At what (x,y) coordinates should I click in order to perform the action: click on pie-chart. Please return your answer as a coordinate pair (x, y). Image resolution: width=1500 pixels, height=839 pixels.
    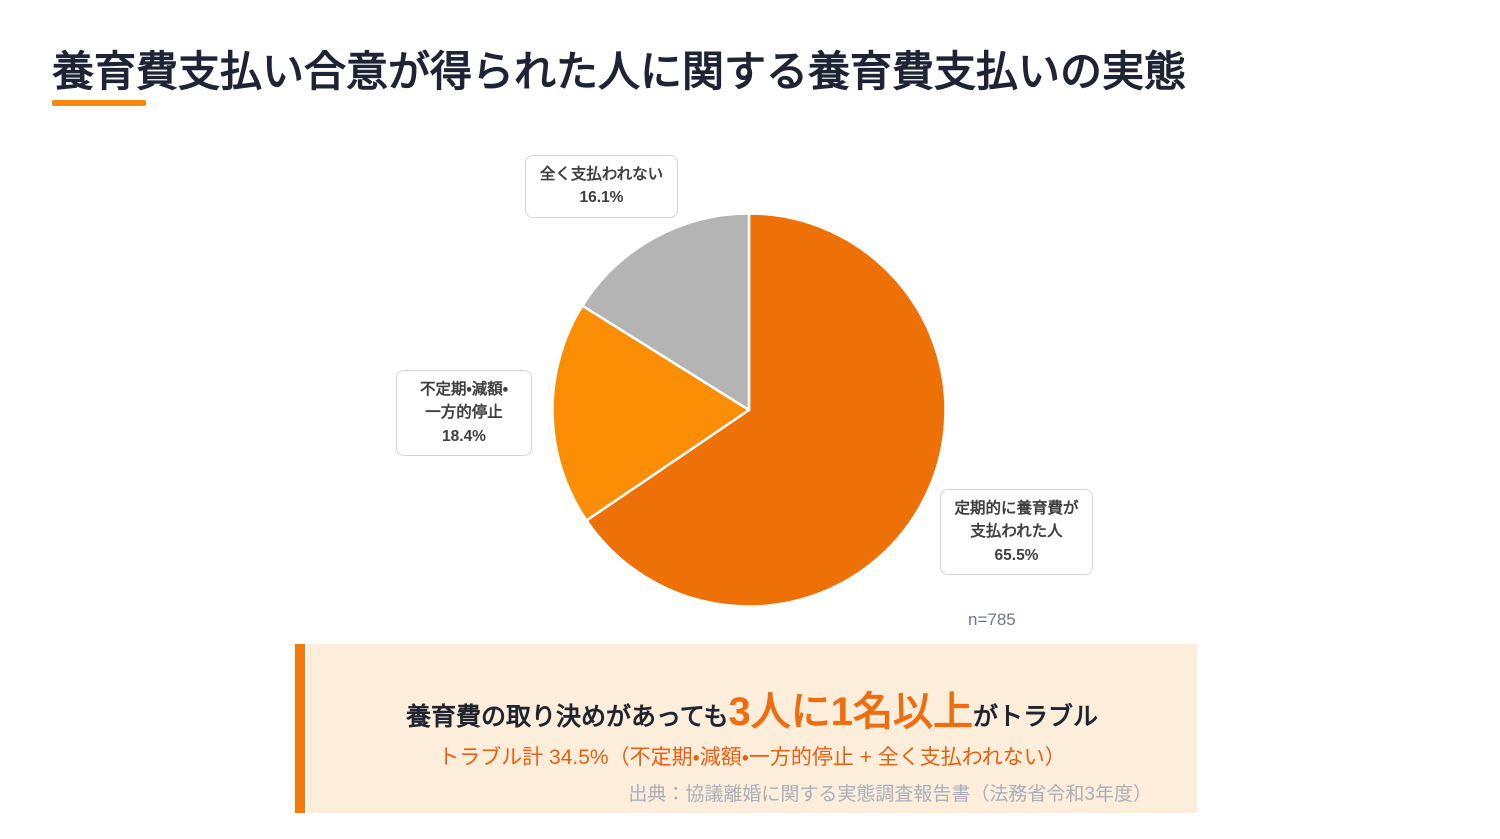
    Looking at the image, I should click on (749, 410).